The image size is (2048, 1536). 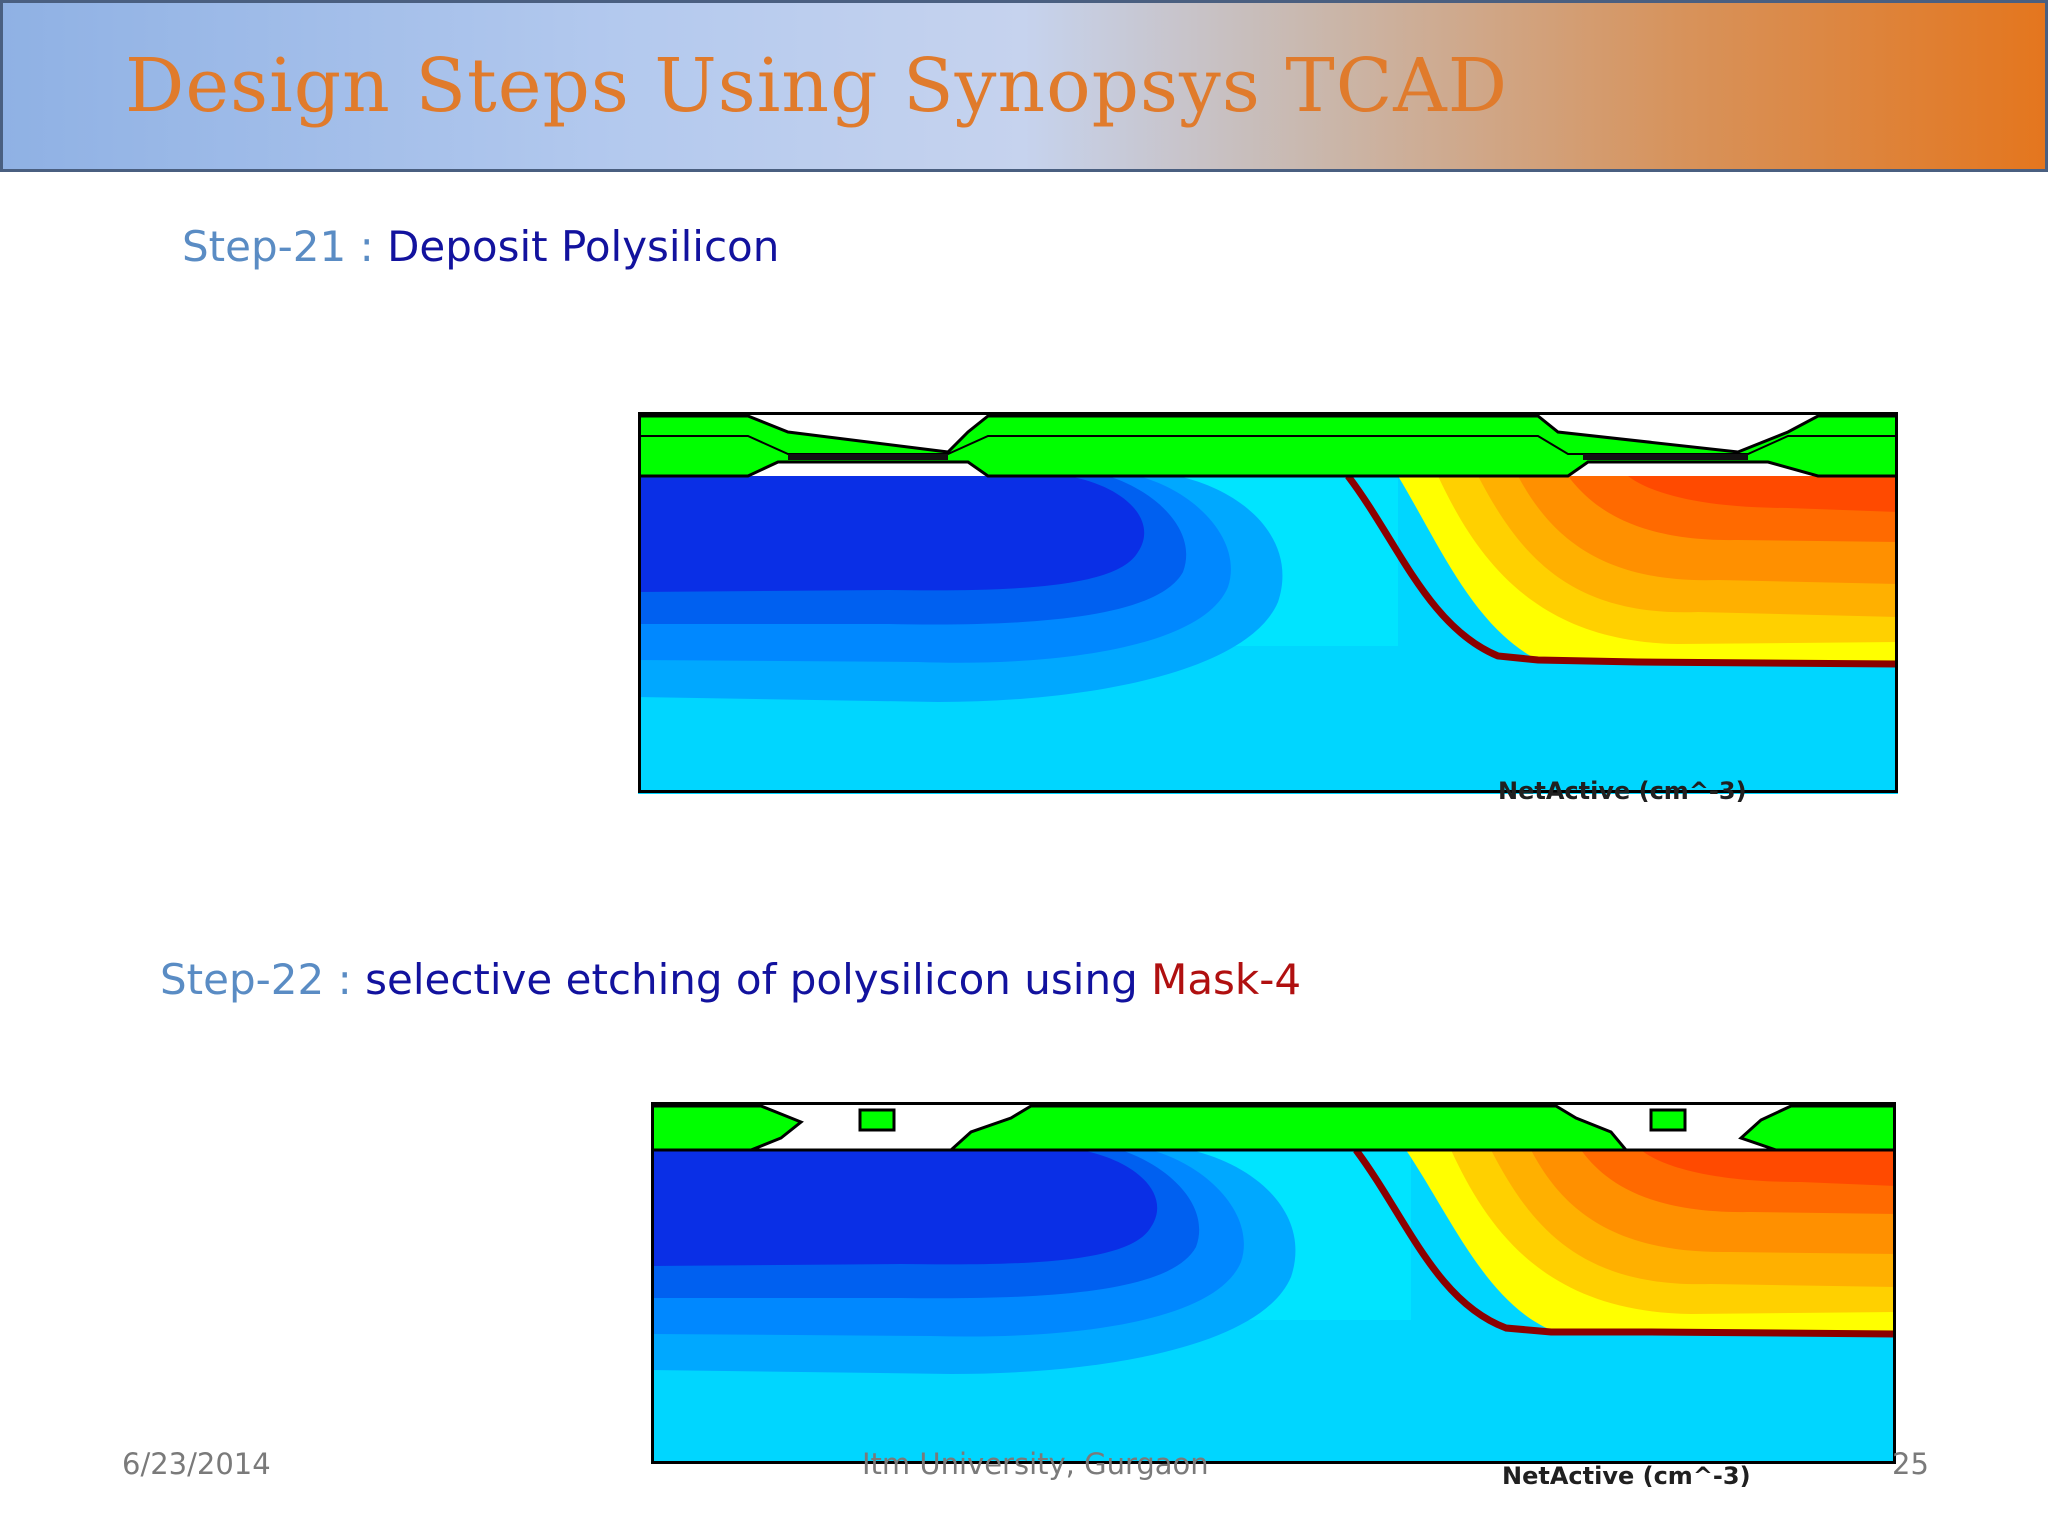 I want to click on step-21-heading: Step-21 : Deposit Polysilicon, so click(x=480, y=246).